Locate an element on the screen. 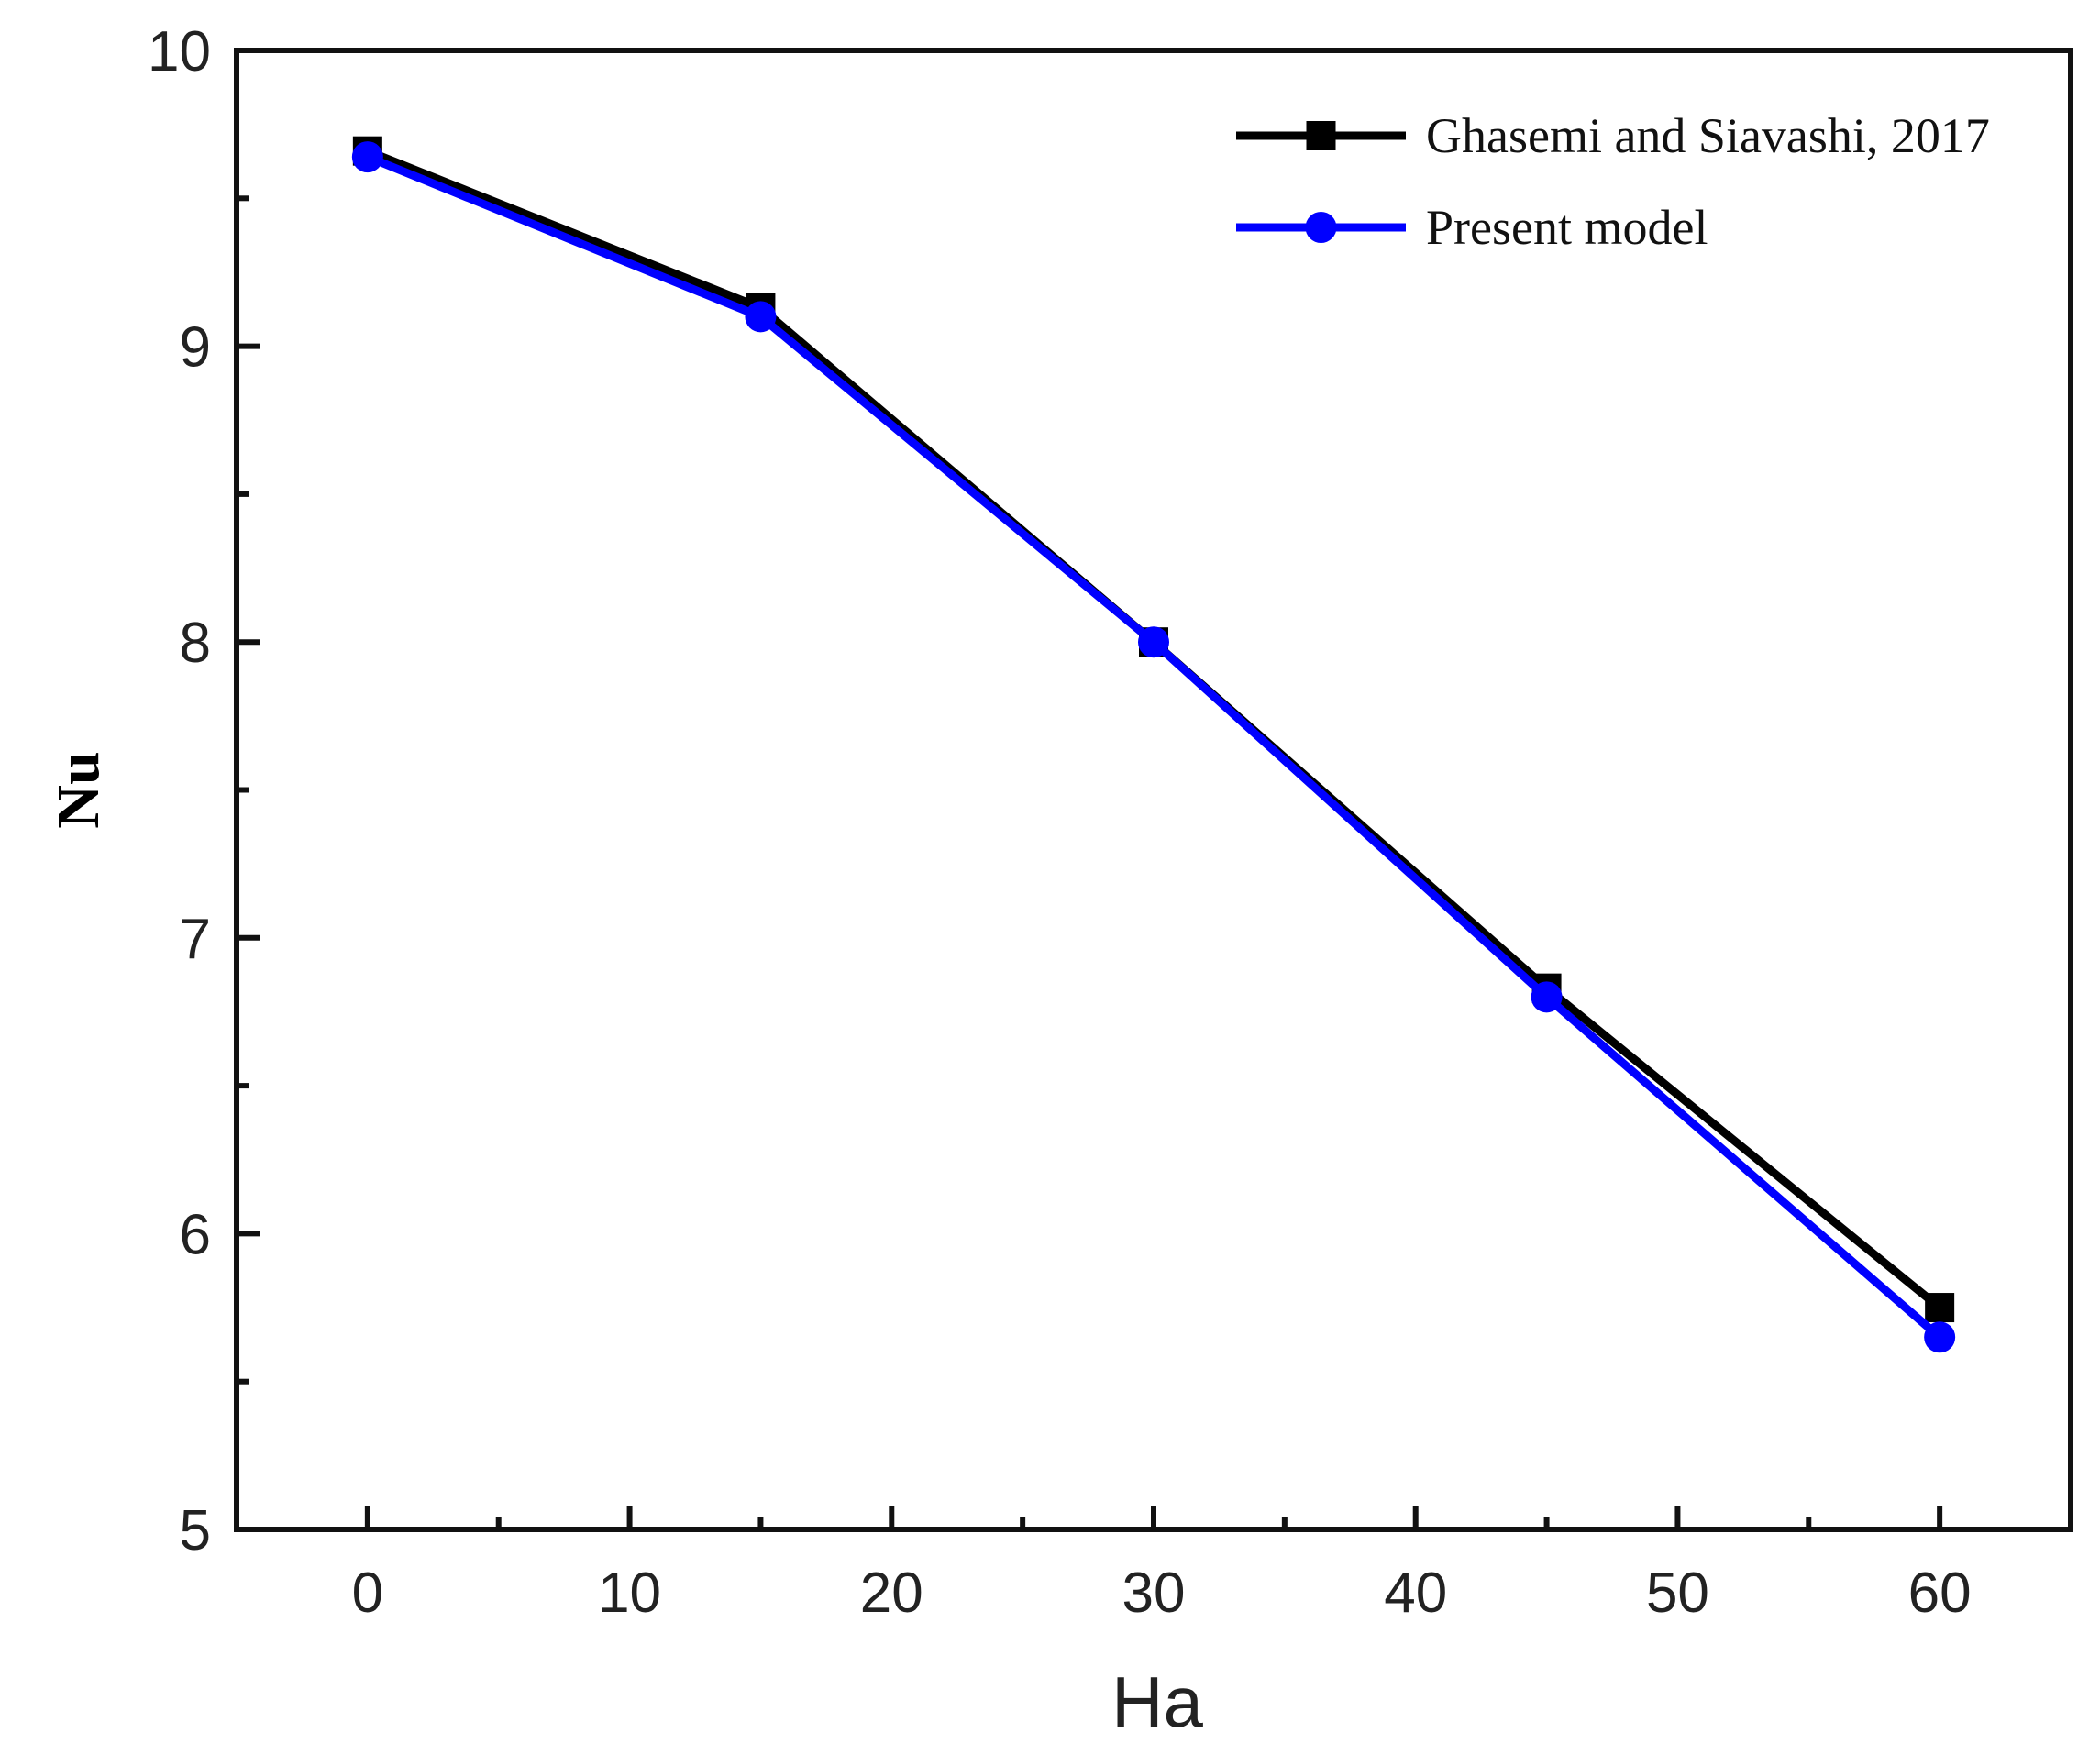 This screenshot has height=1744, width=2100. x-tick-label: 60 is located at coordinates (1940, 1593).